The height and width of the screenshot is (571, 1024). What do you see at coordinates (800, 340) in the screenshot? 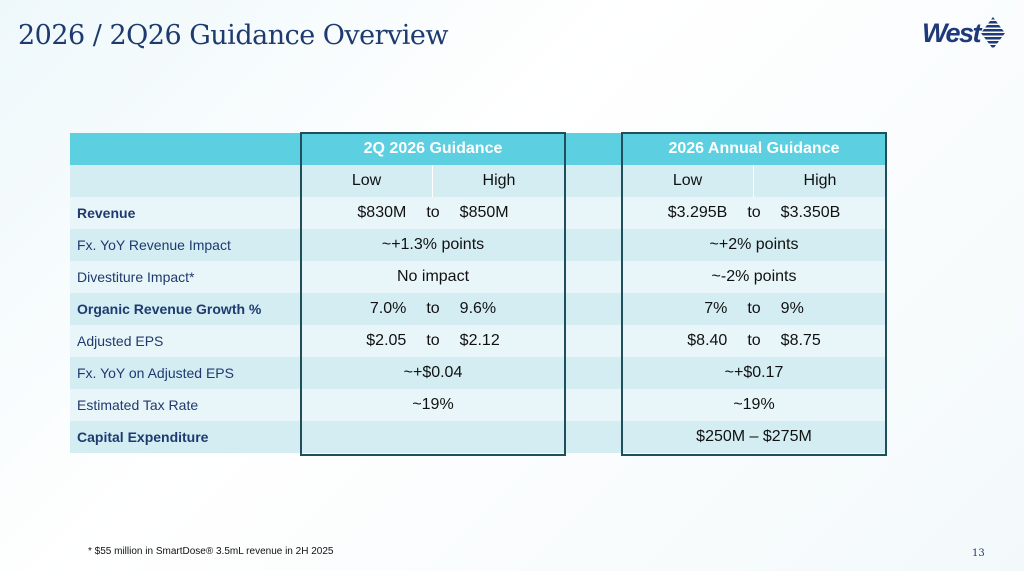
I see `annual-high-value: $8.75` at bounding box center [800, 340].